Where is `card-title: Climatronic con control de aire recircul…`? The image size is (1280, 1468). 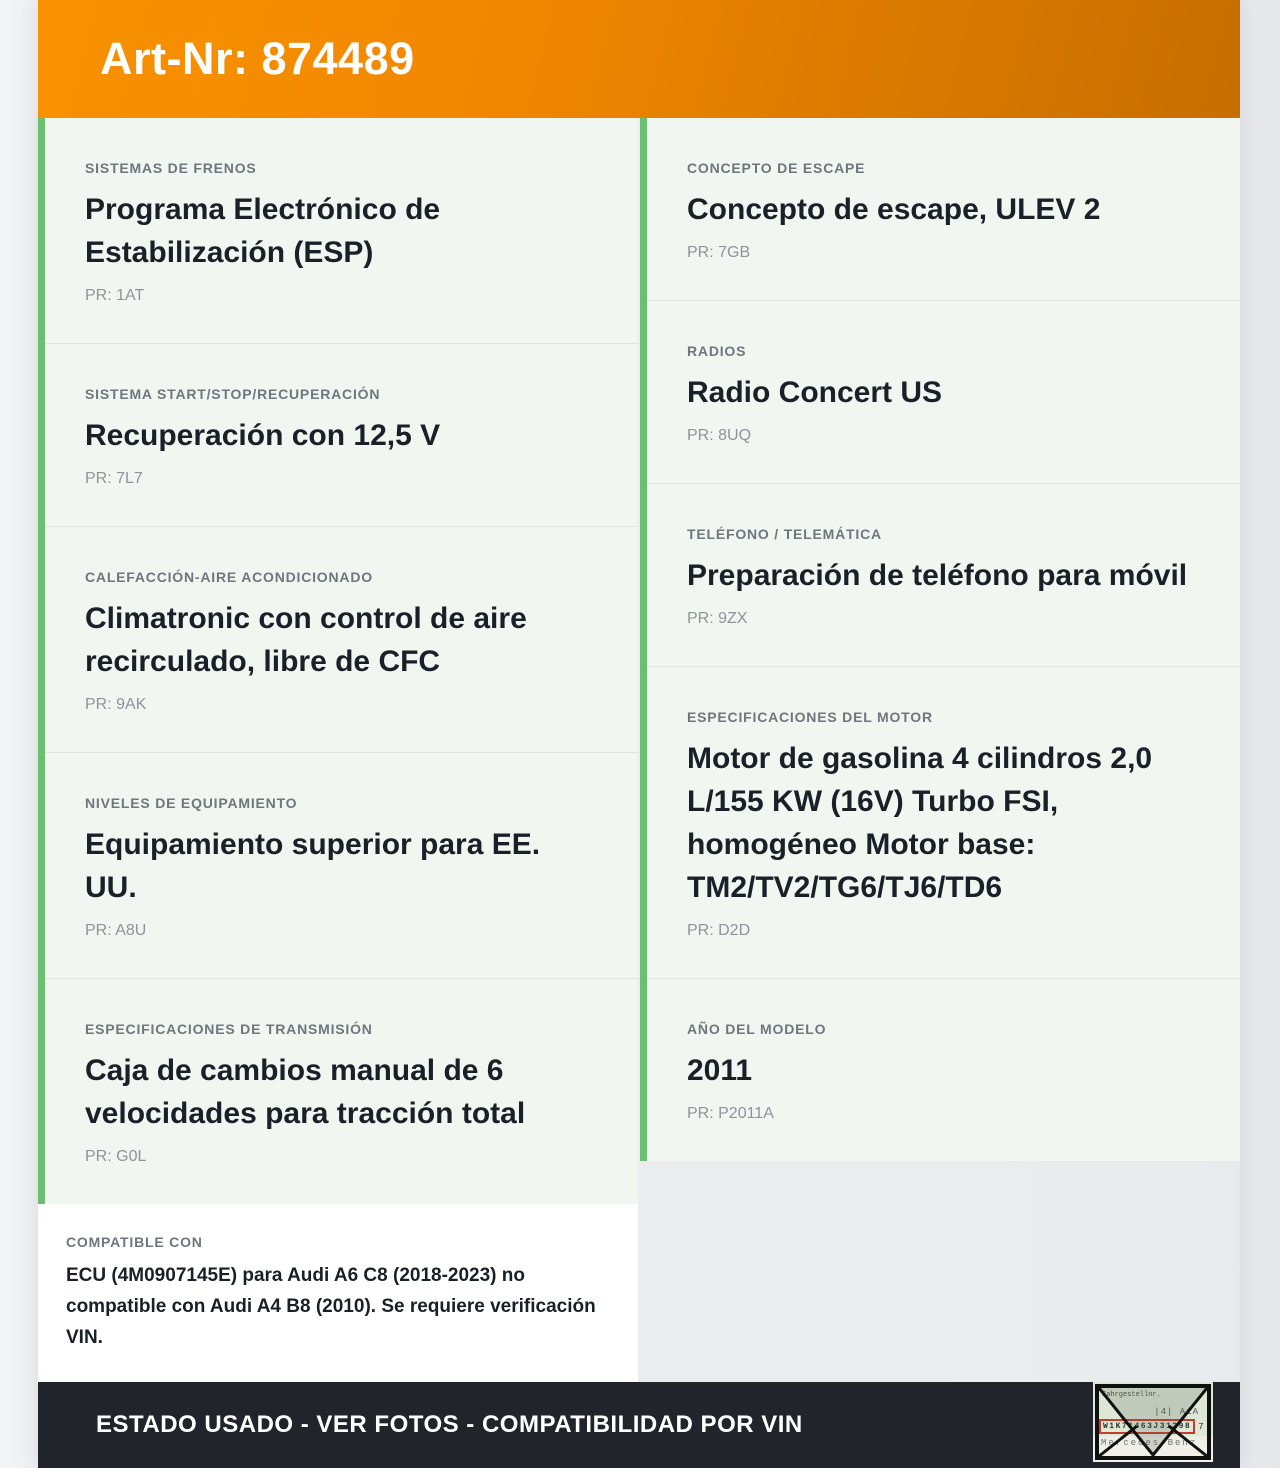
card-title: Climatronic con control de aire recircul… is located at coordinates (306, 640).